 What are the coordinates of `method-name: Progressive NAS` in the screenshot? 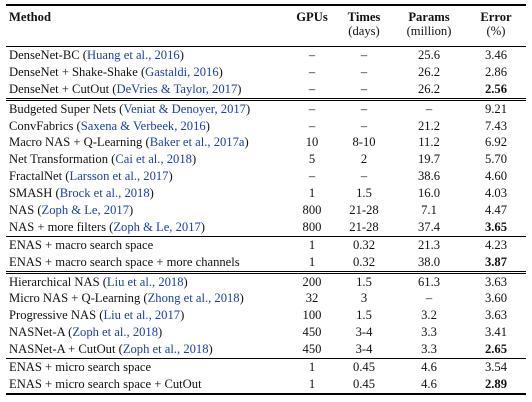 It's located at (53, 315).